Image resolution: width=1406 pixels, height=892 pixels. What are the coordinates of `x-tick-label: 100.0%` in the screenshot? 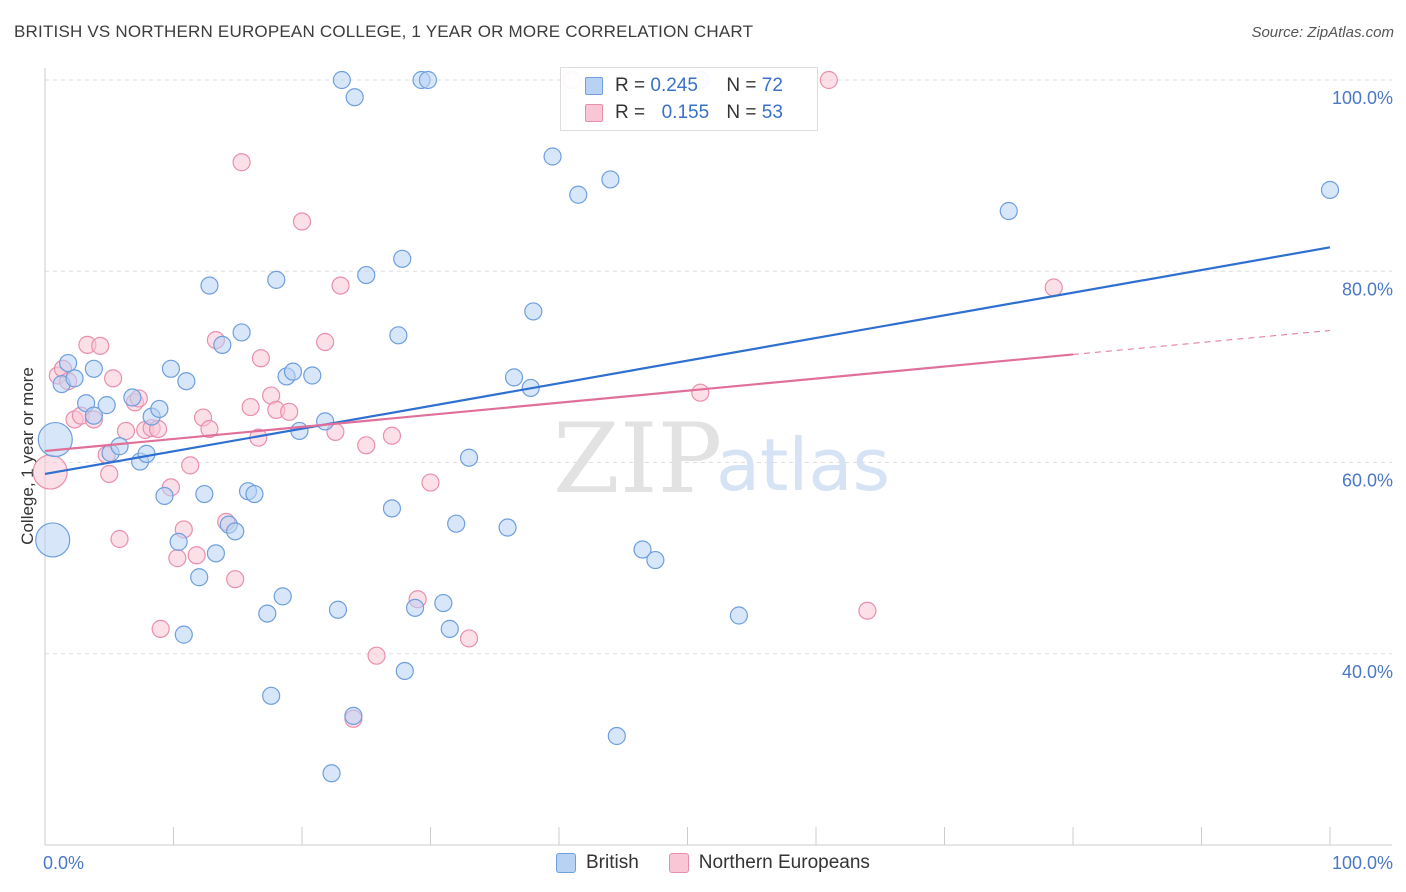 It's located at (1362, 863).